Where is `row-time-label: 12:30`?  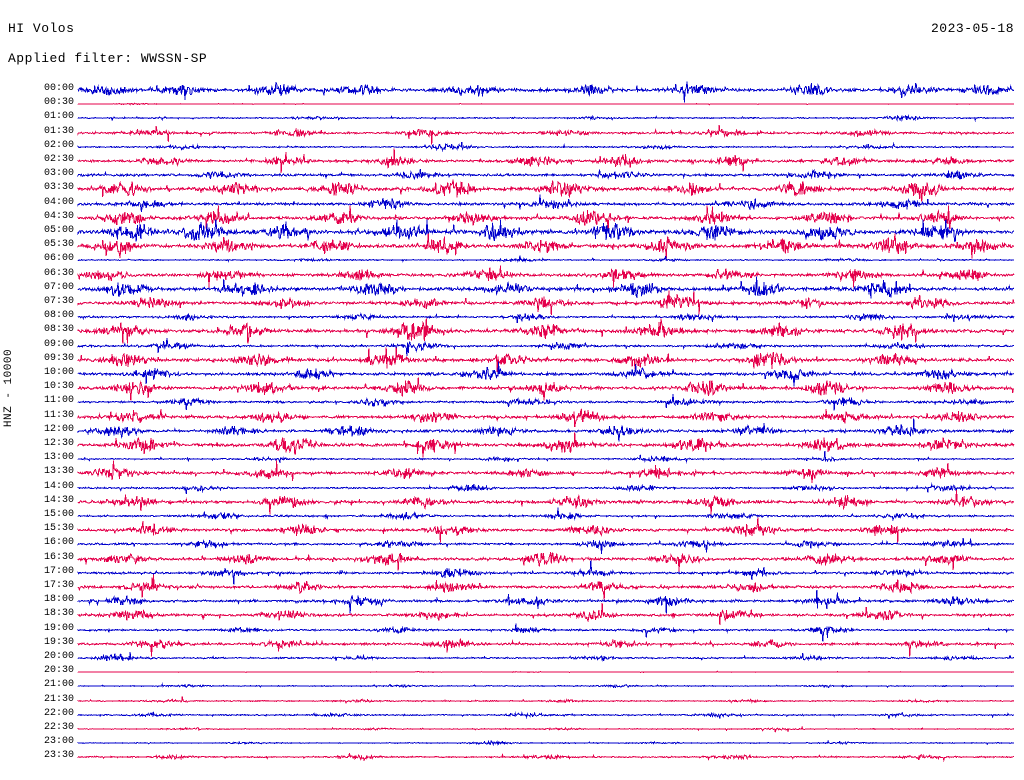 row-time-label: 12:30 is located at coordinates (58, 443).